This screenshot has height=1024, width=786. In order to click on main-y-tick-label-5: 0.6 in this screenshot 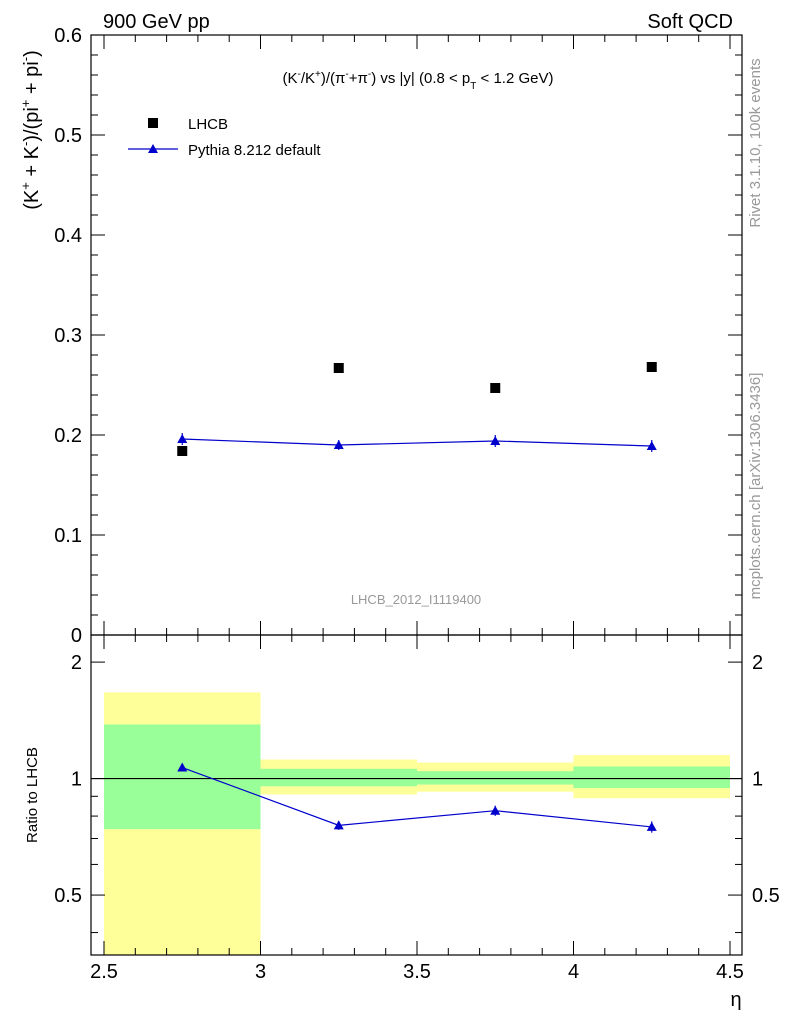, I will do `click(68, 36)`.